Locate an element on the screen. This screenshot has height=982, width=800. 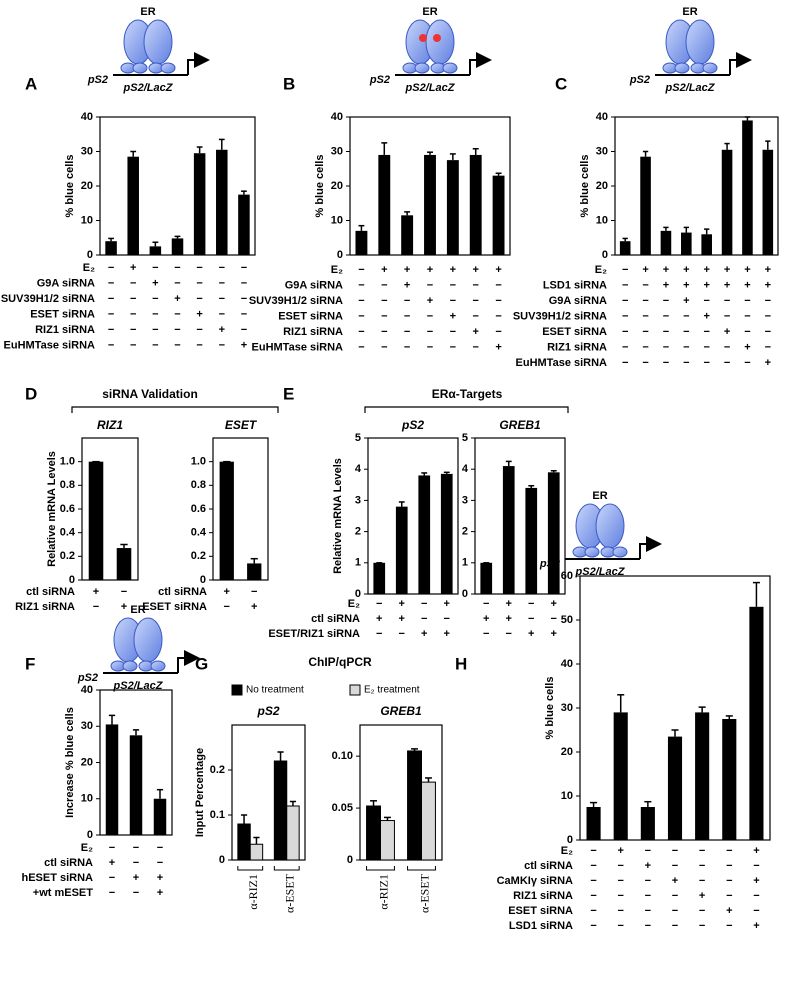
legend-label: No treatment is located at coordinates (275, 690).